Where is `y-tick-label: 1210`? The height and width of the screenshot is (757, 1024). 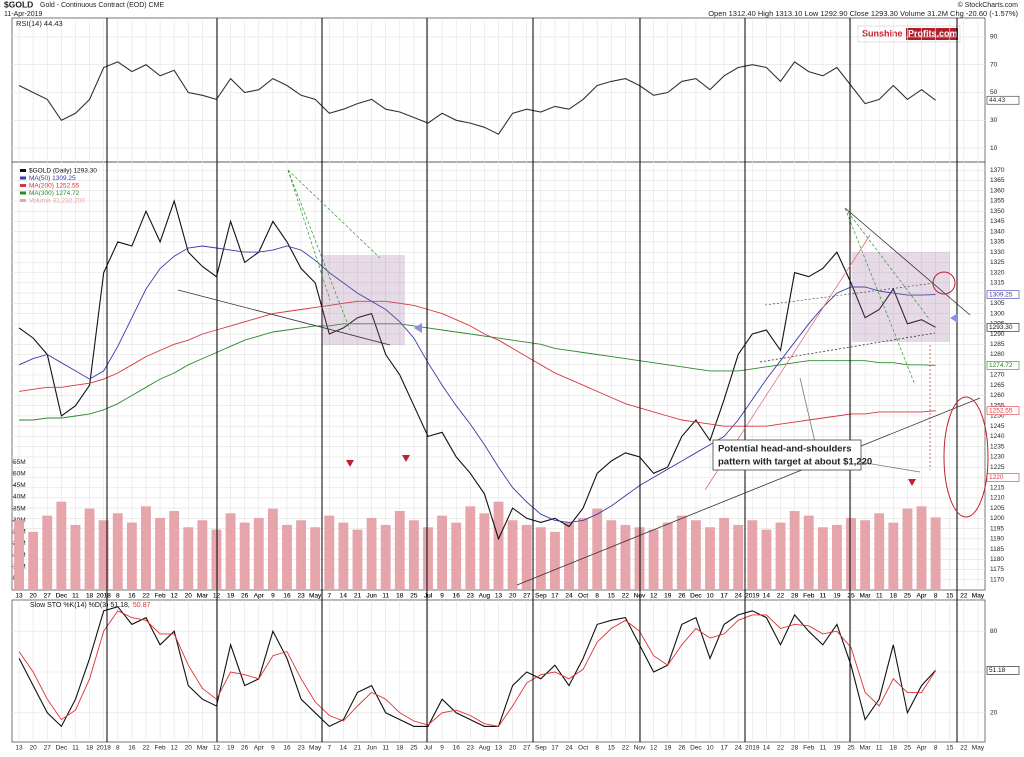 y-tick-label: 1210 is located at coordinates (997, 498).